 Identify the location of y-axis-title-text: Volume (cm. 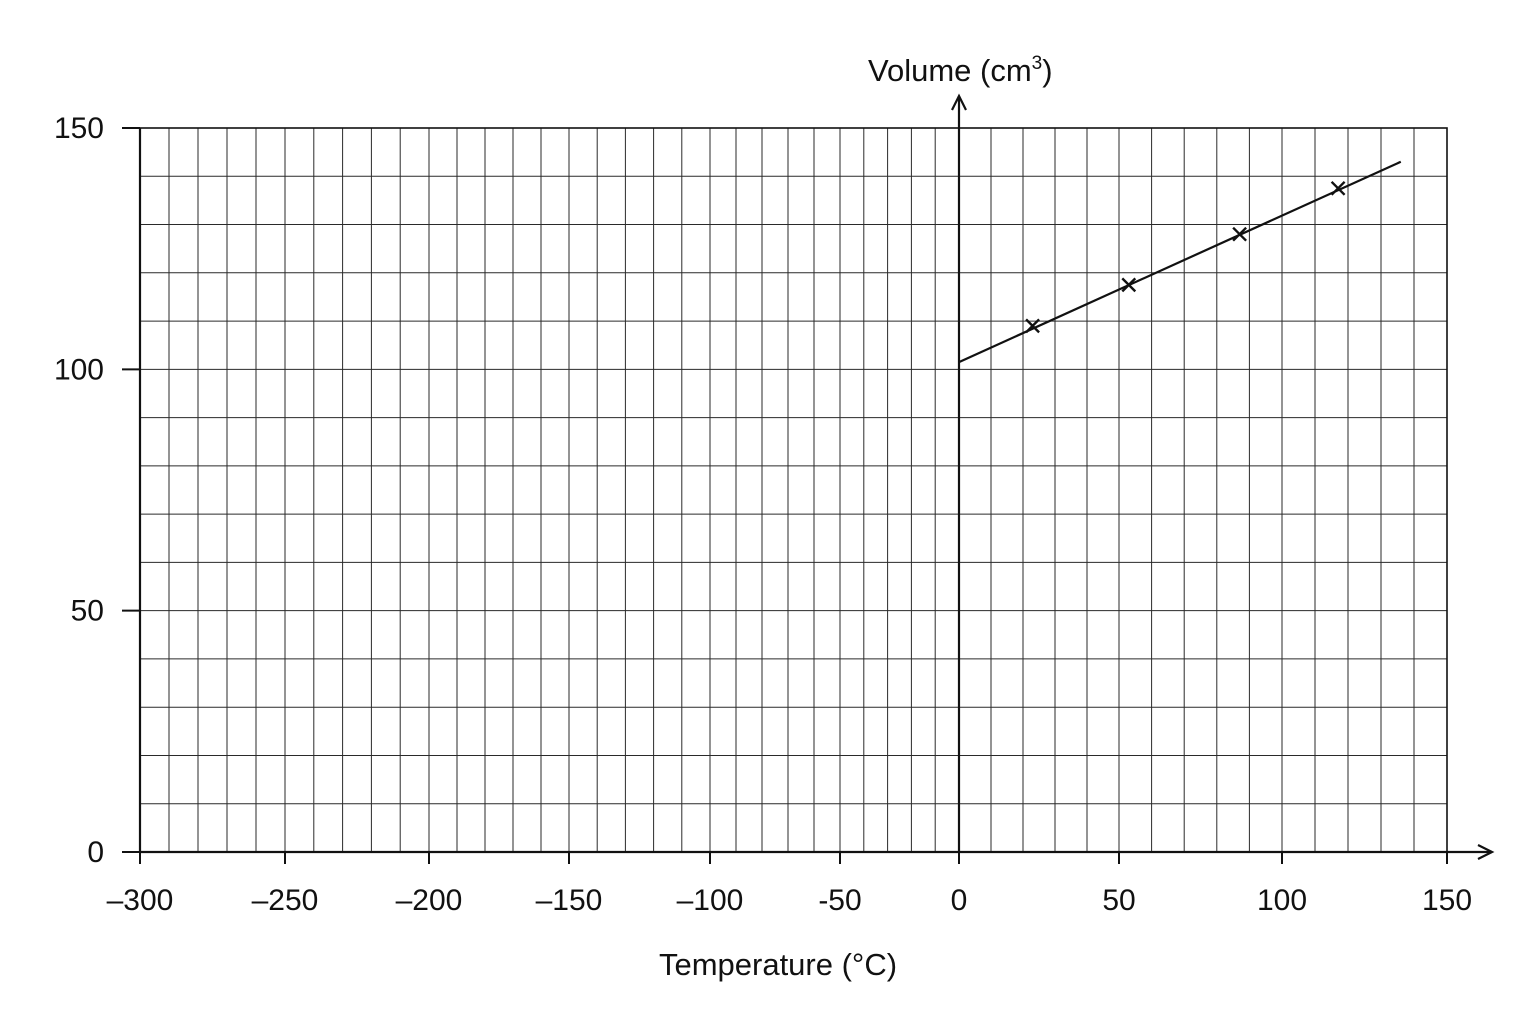
(950, 70).